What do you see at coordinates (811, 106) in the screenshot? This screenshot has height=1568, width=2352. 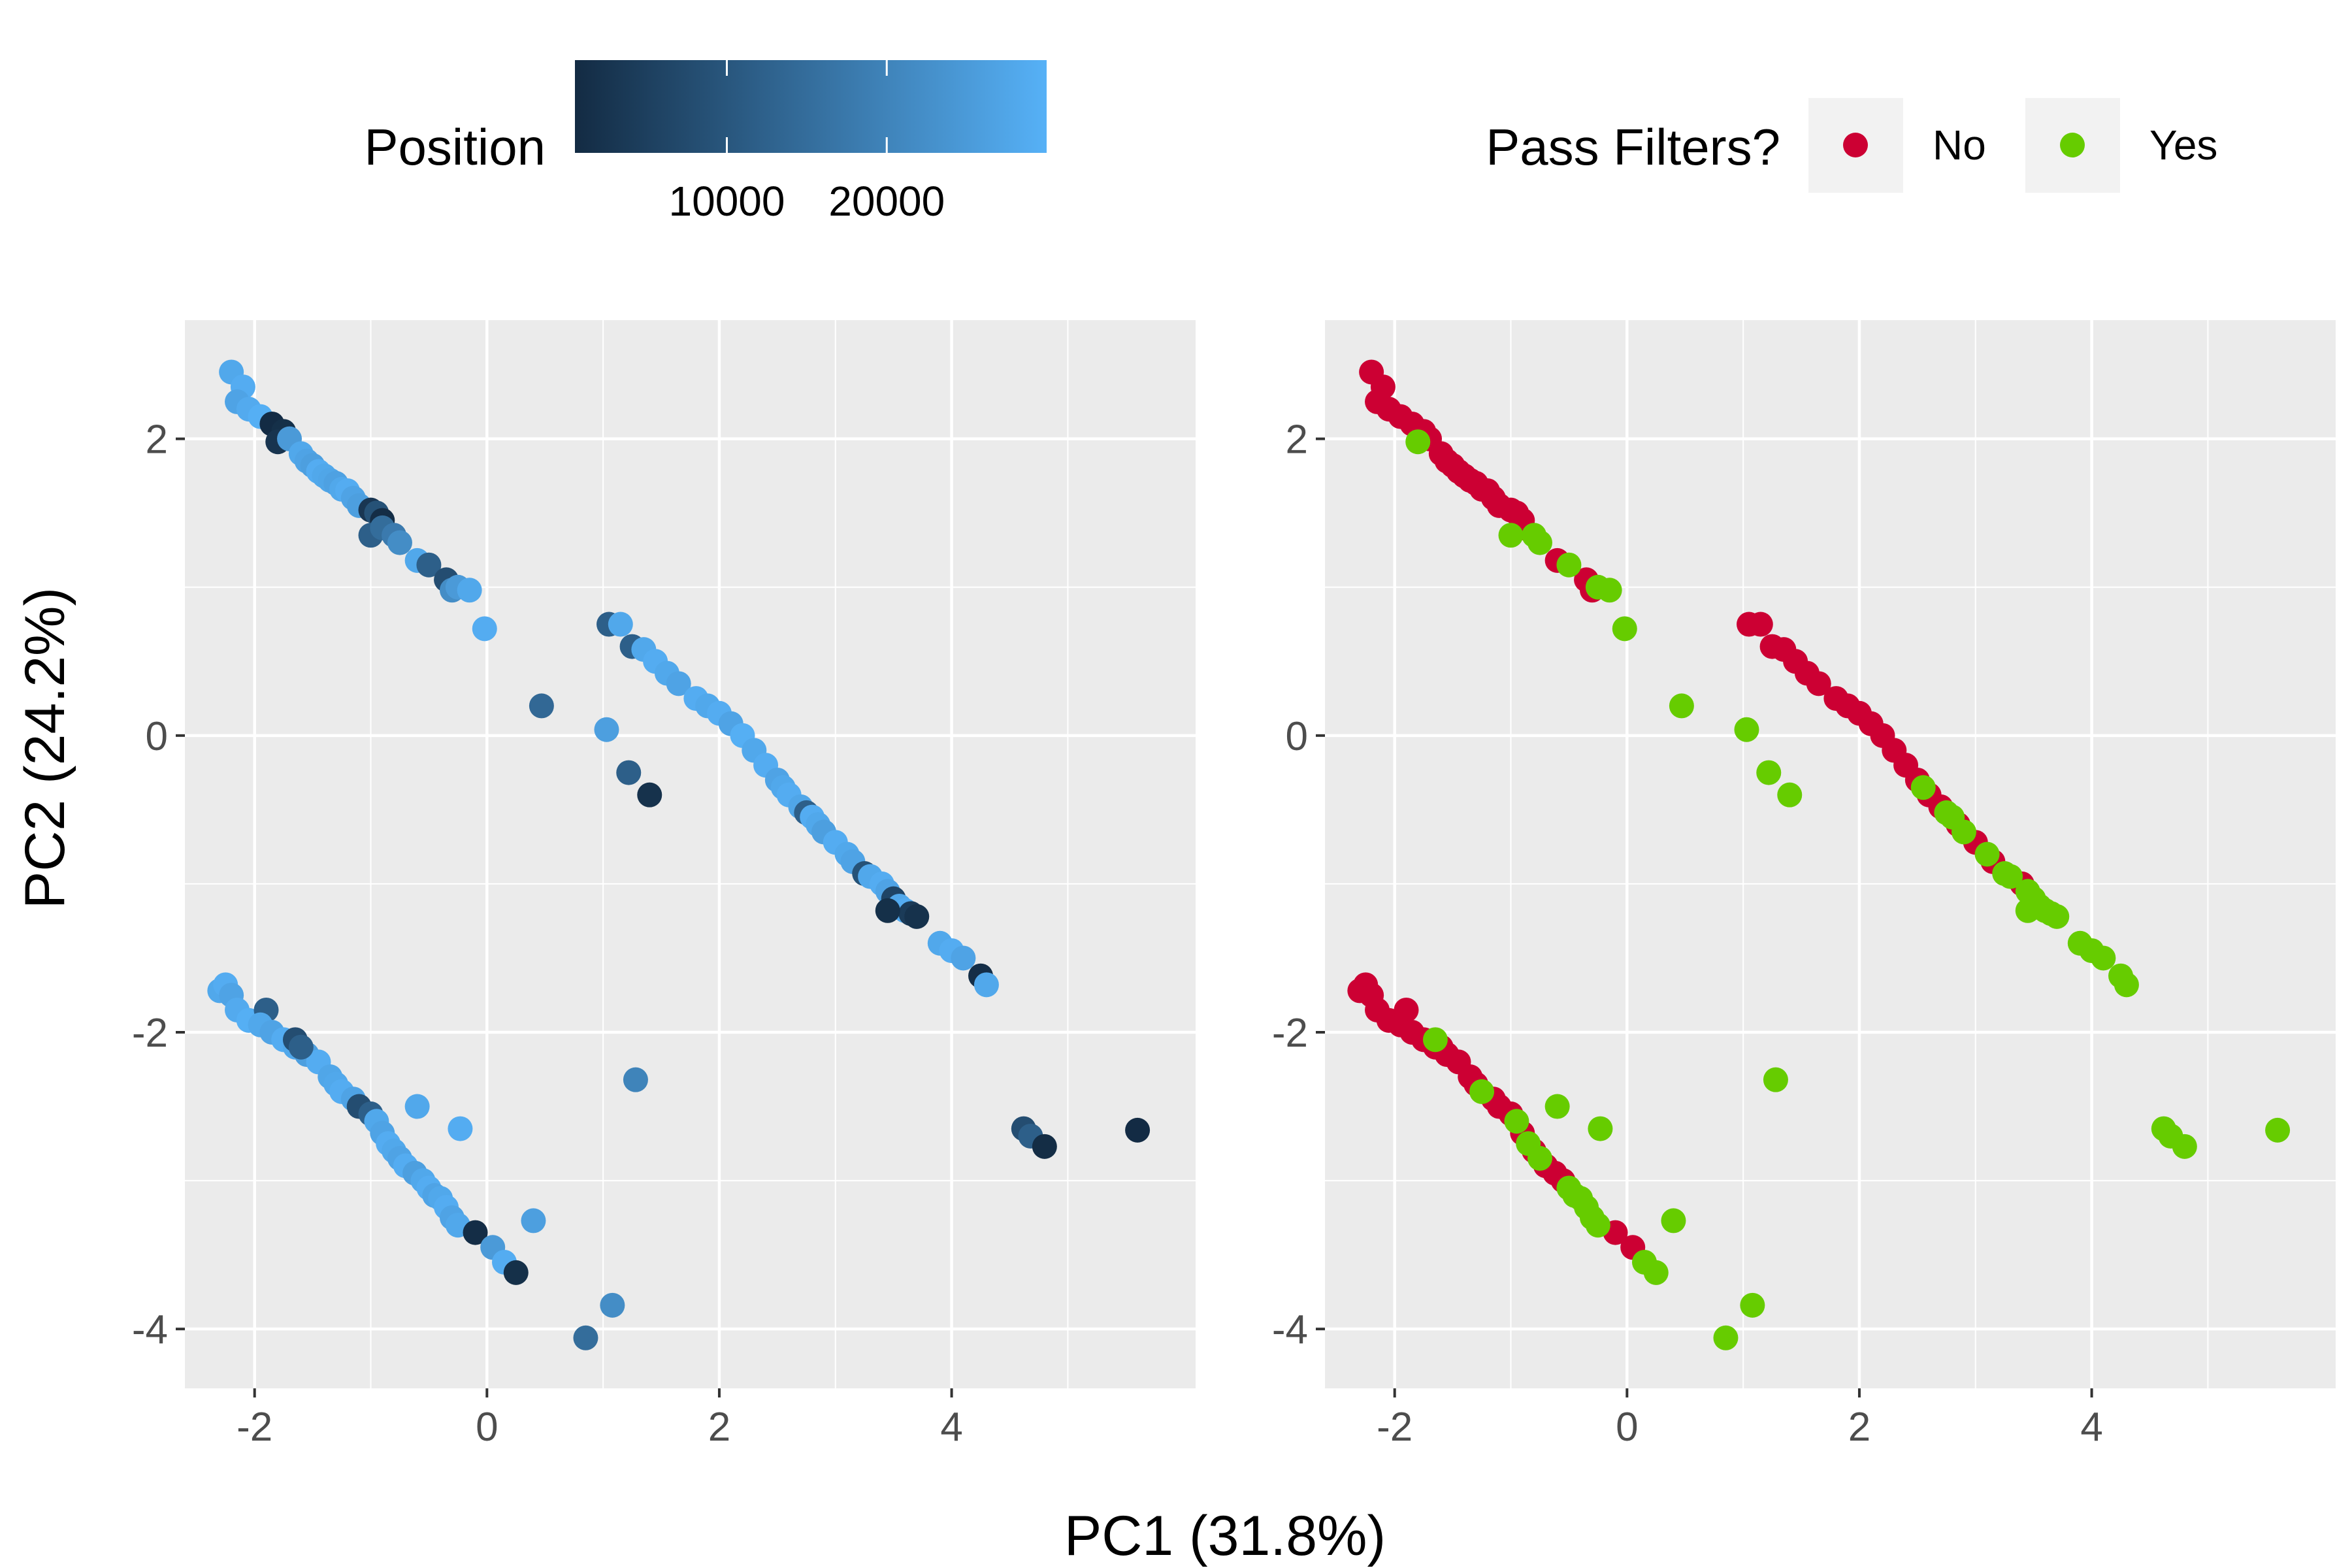 I see `position-colorbar` at bounding box center [811, 106].